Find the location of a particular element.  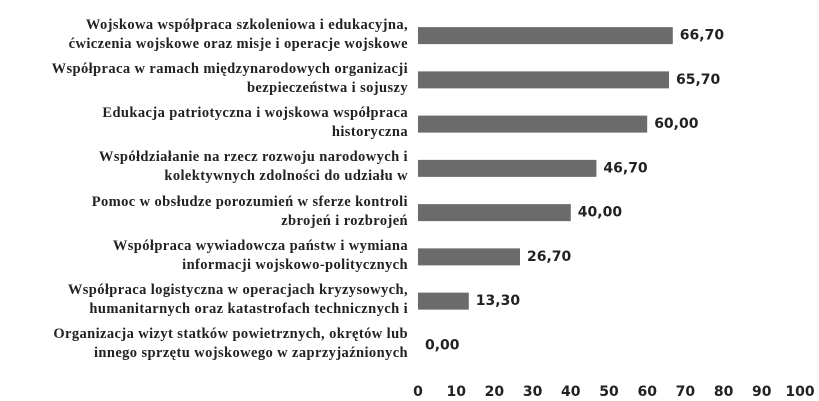

value-label: 46,70 is located at coordinates (625, 168).